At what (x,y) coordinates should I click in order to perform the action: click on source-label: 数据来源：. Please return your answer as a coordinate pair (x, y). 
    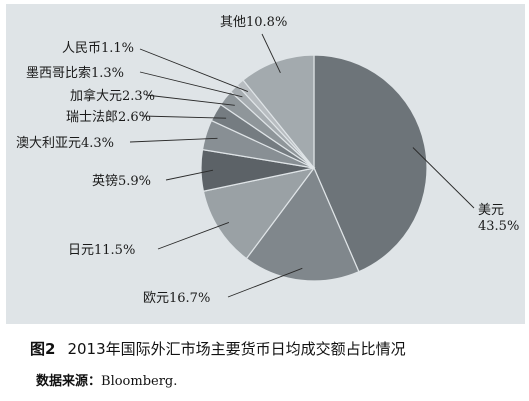
    Looking at the image, I should click on (69, 381).